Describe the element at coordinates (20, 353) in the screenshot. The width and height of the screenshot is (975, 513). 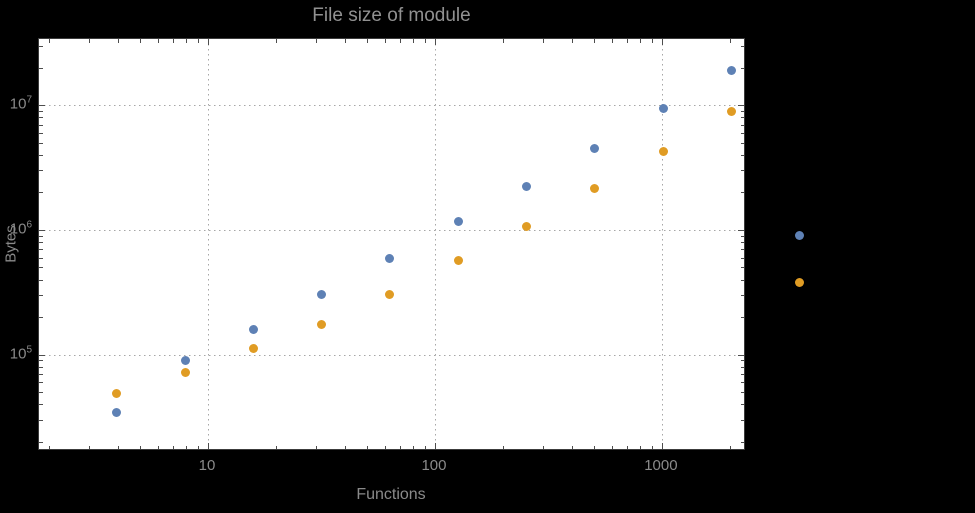
I see `y-tick-label: 10⁵` at that location.